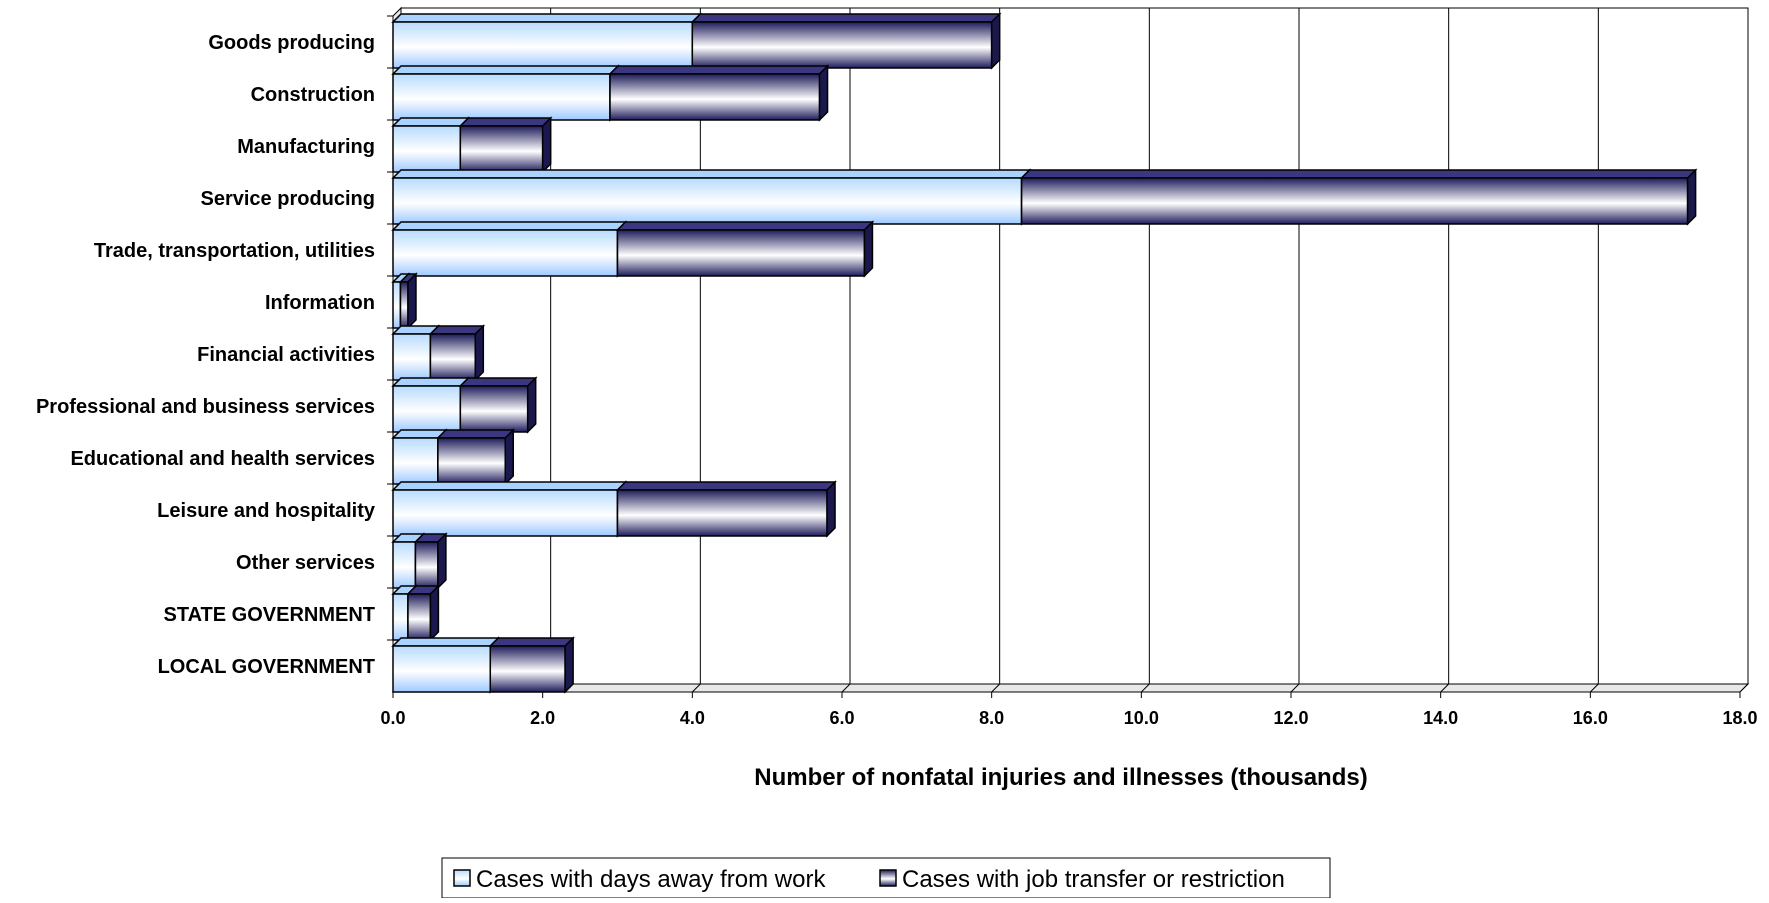  Describe the element at coordinates (313, 95) in the screenshot. I see `category-label: Construction` at that location.